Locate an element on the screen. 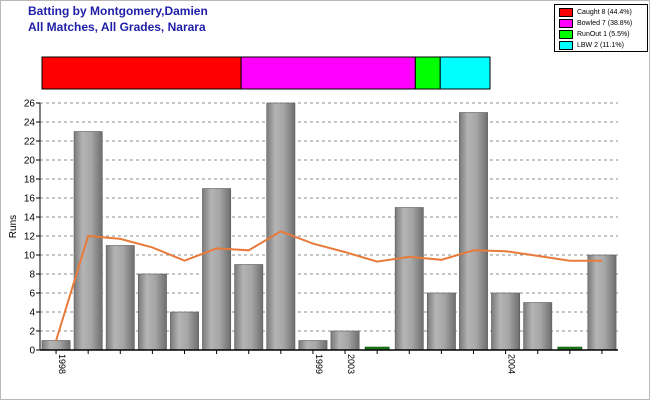 The height and width of the screenshot is (400, 650). legend-swatch-caught is located at coordinates (566, 12).